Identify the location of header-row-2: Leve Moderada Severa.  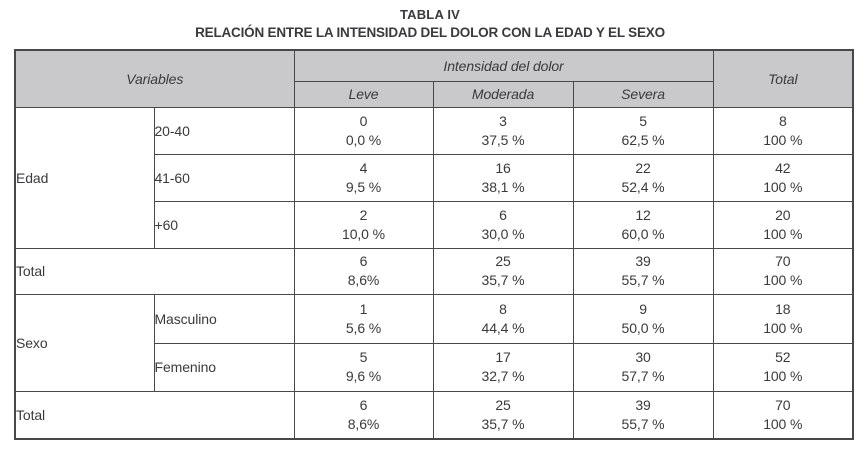
(434, 94).